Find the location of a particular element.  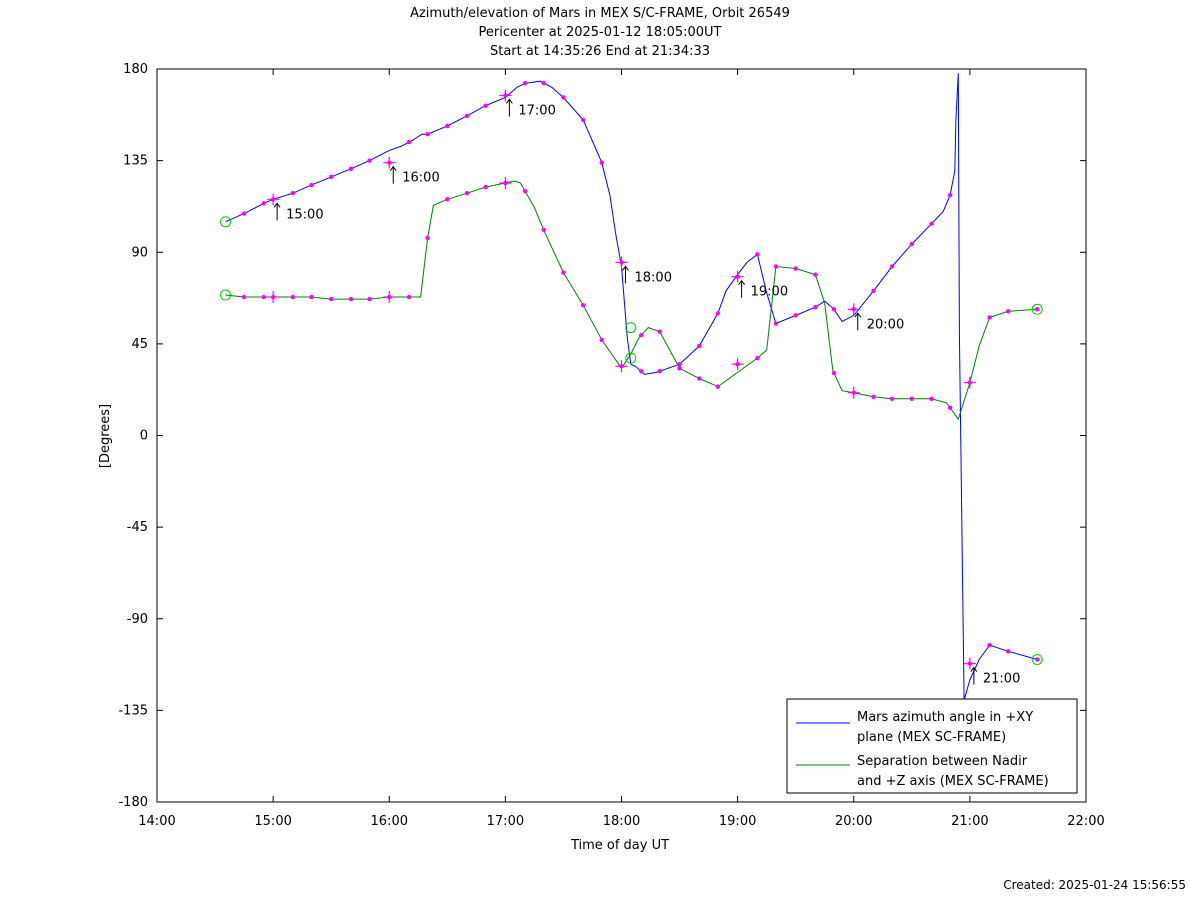

hour-label: 18:00 is located at coordinates (653, 277).